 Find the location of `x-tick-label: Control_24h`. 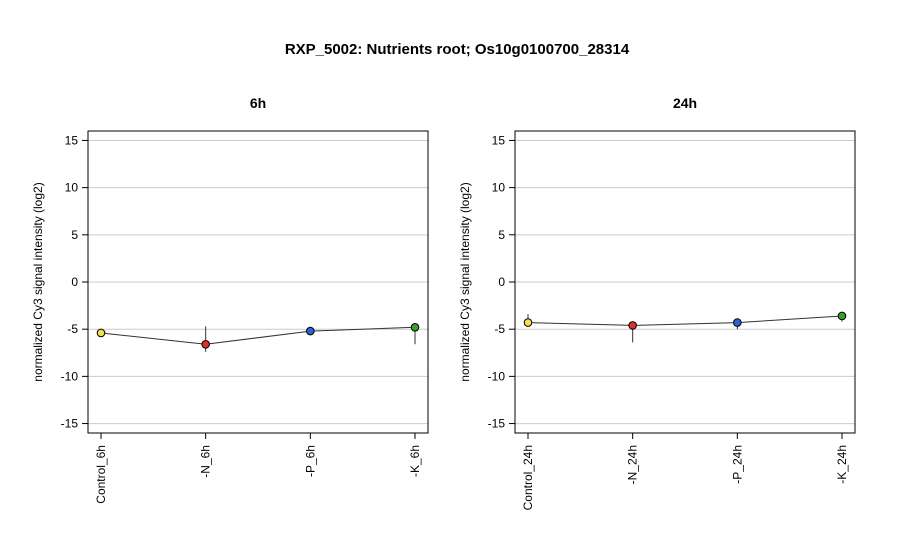

x-tick-label: Control_24h is located at coordinates (528, 477).